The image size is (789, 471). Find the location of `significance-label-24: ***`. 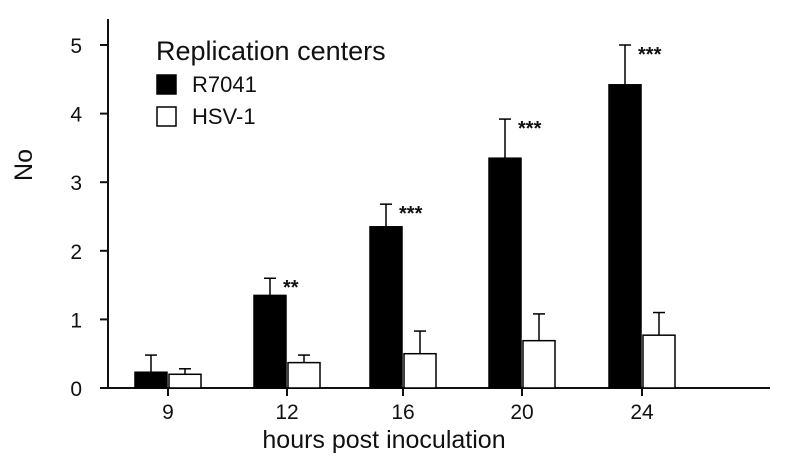

significance-label-24: *** is located at coordinates (650, 55).